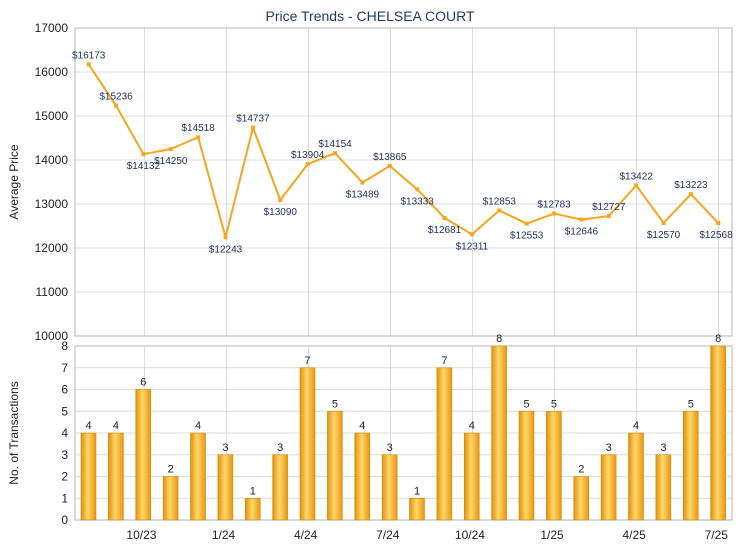  What do you see at coordinates (64, 368) in the screenshot?
I see `tx-y-tick-7: 7` at bounding box center [64, 368].